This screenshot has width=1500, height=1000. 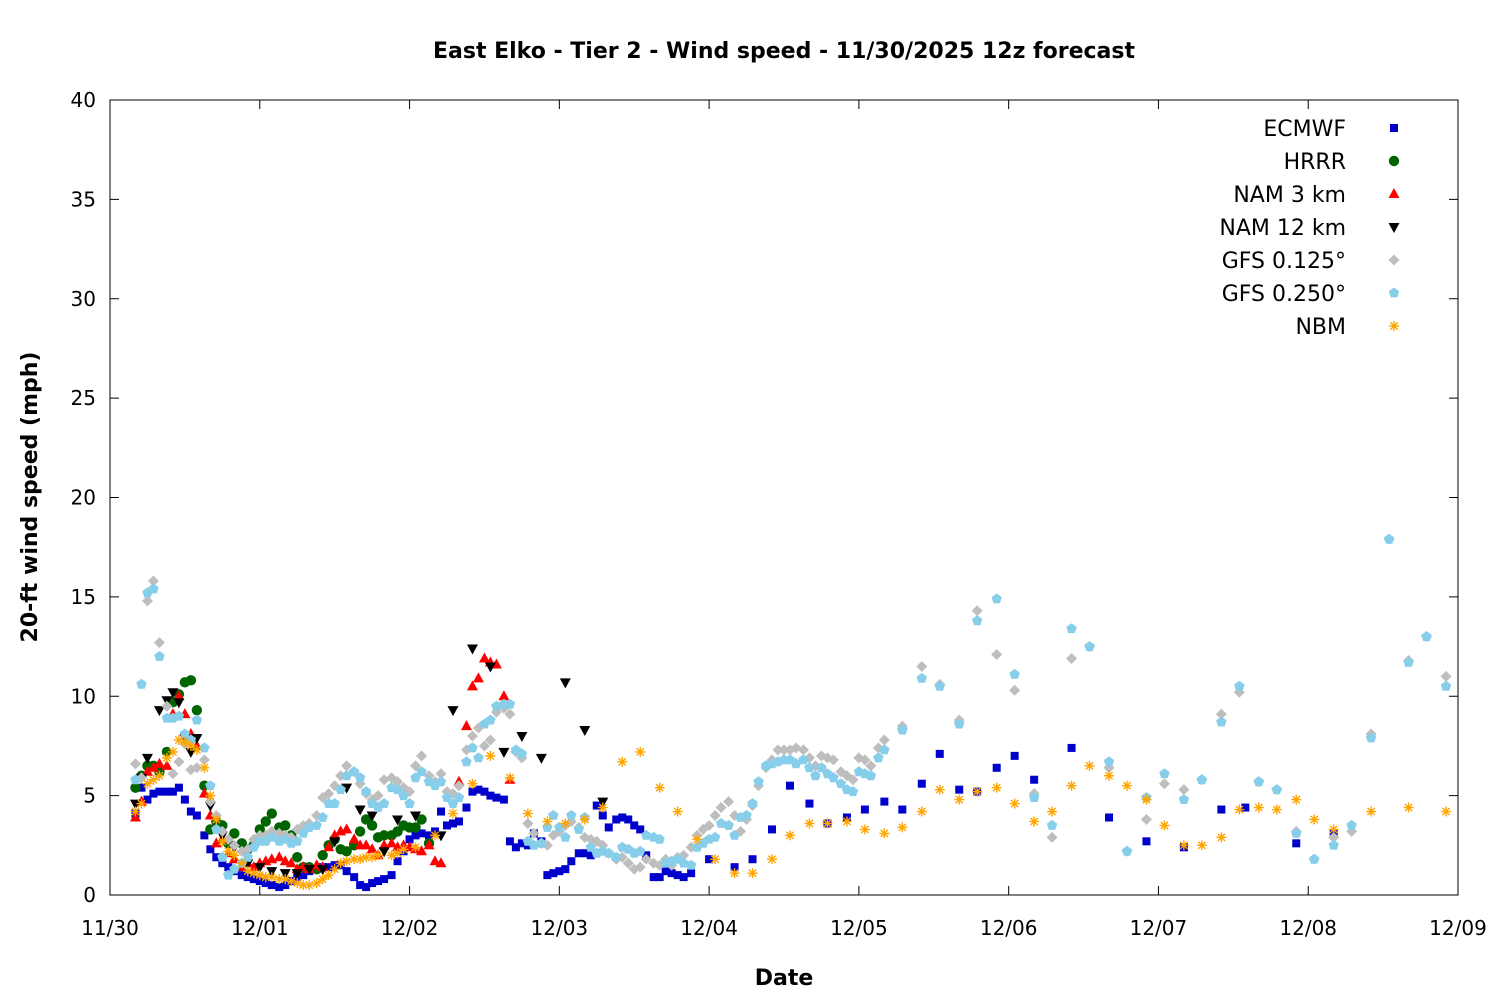 I want to click on legend-label: NBM, so click(x=1320, y=327).